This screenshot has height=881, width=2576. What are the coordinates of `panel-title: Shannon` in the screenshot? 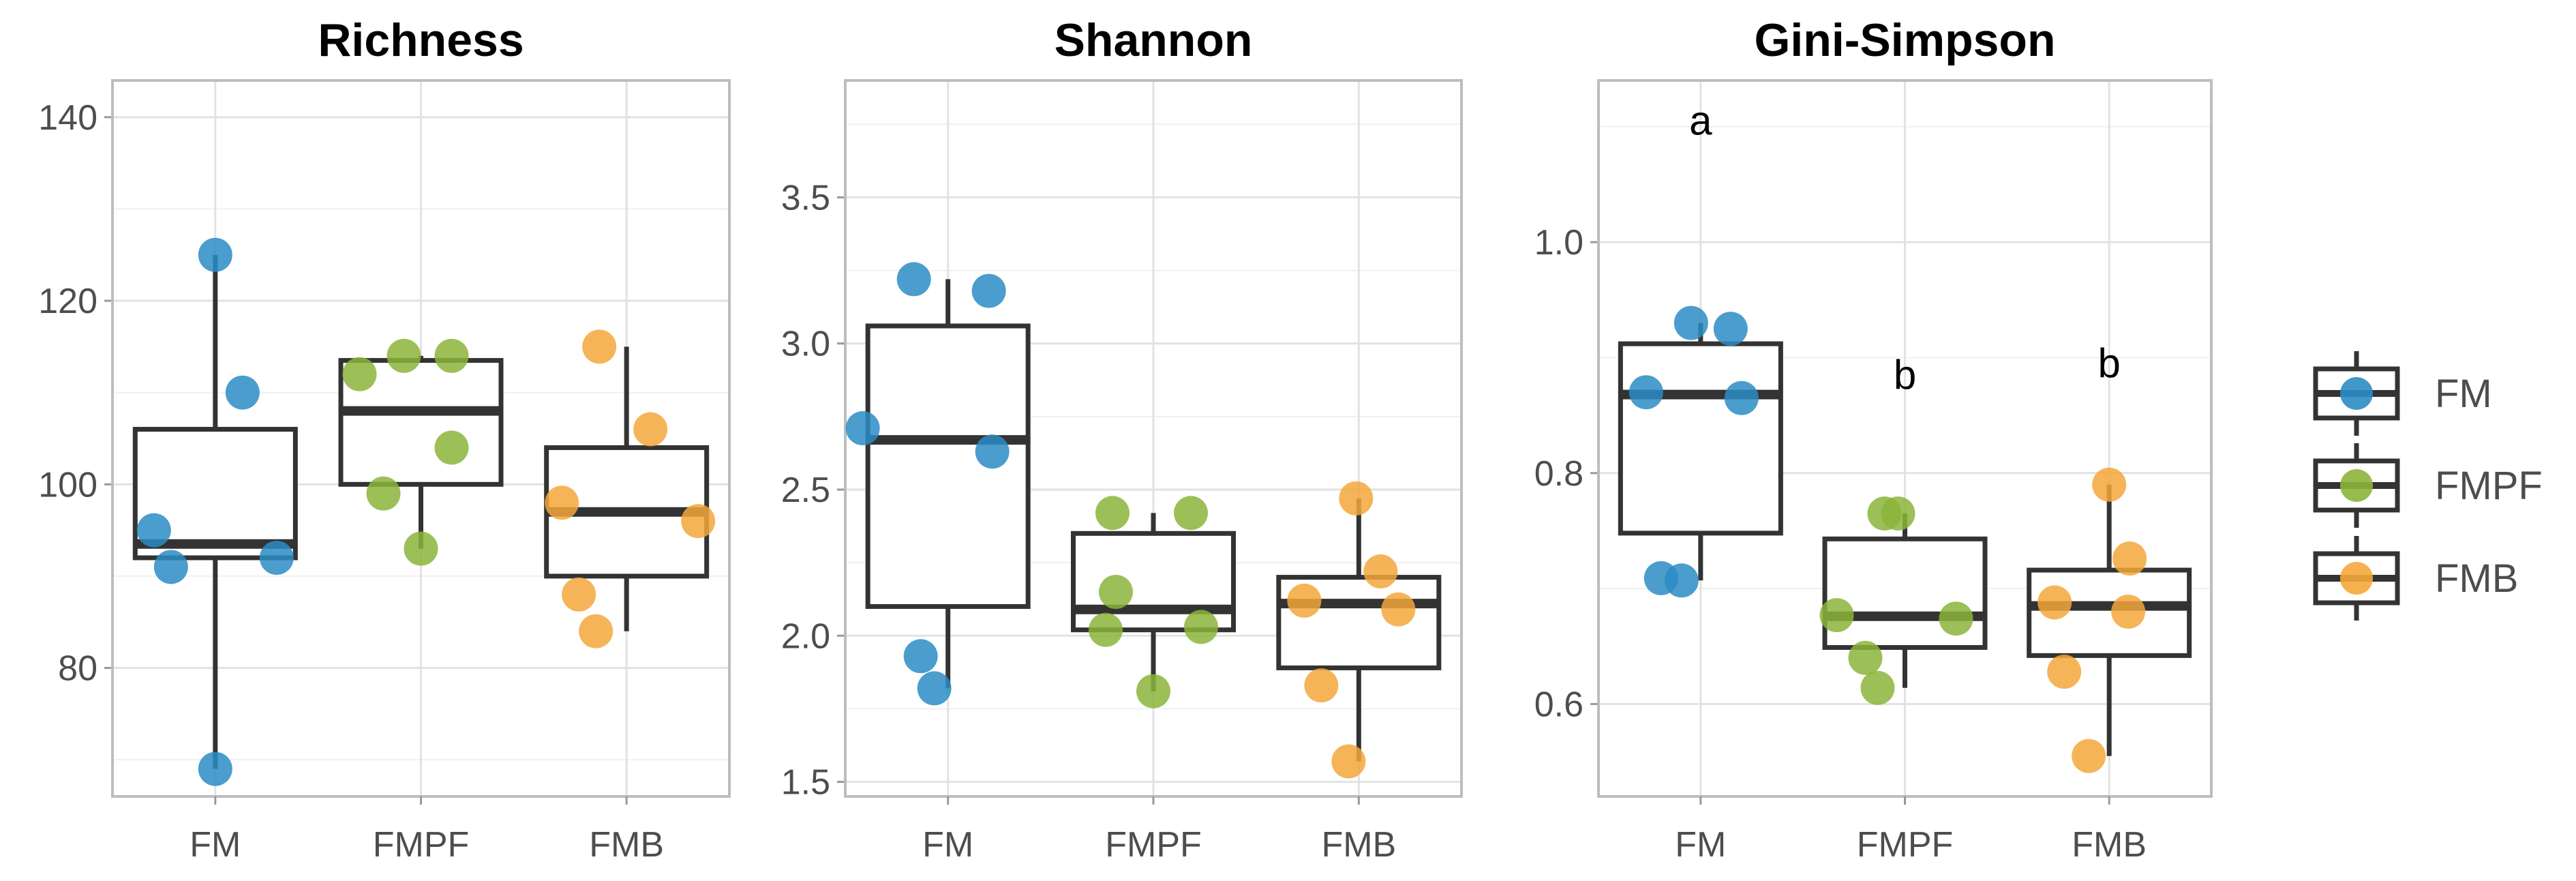 It's located at (1154, 40).